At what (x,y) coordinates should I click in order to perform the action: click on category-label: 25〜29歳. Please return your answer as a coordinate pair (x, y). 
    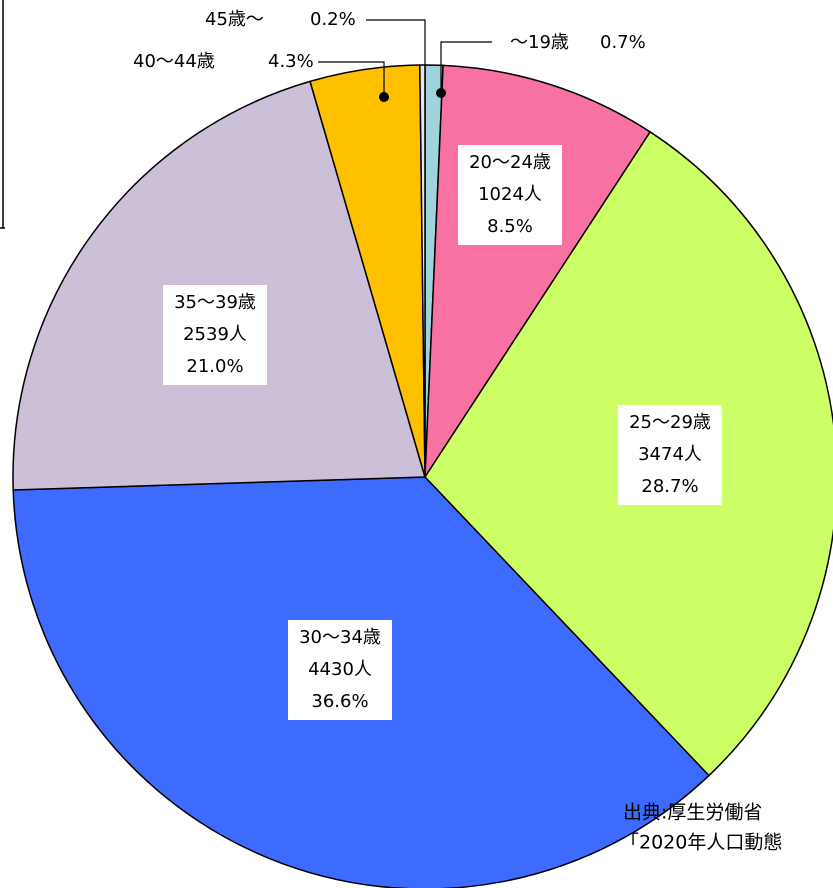
    Looking at the image, I should click on (670, 422).